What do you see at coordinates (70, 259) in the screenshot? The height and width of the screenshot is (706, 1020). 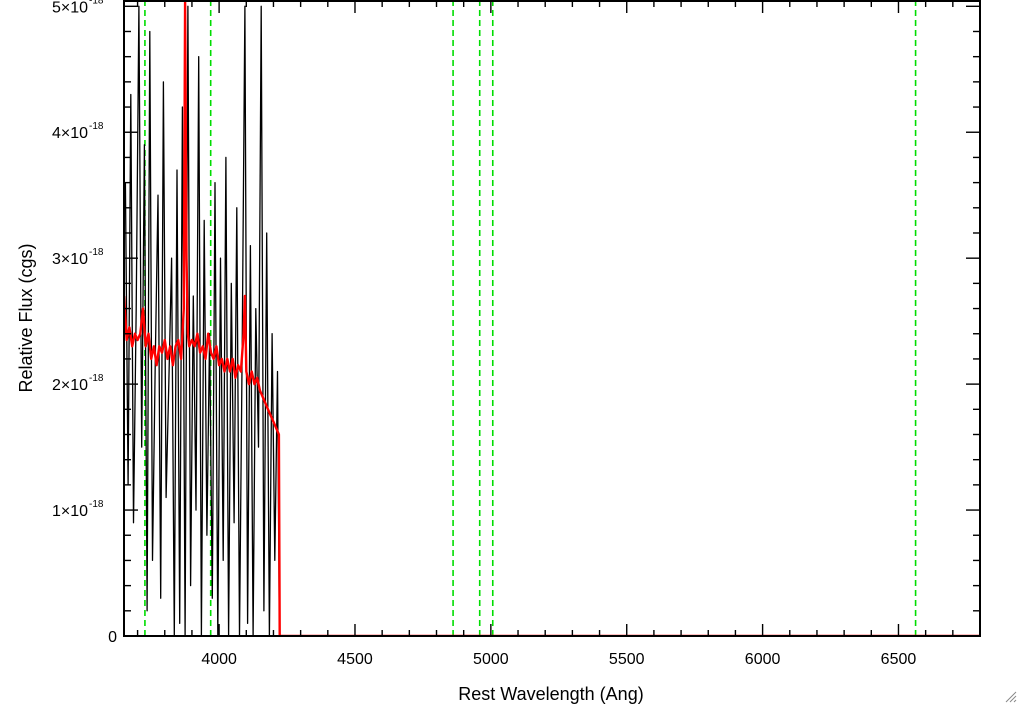 I see `y-tick-label: 3×10` at bounding box center [70, 259].